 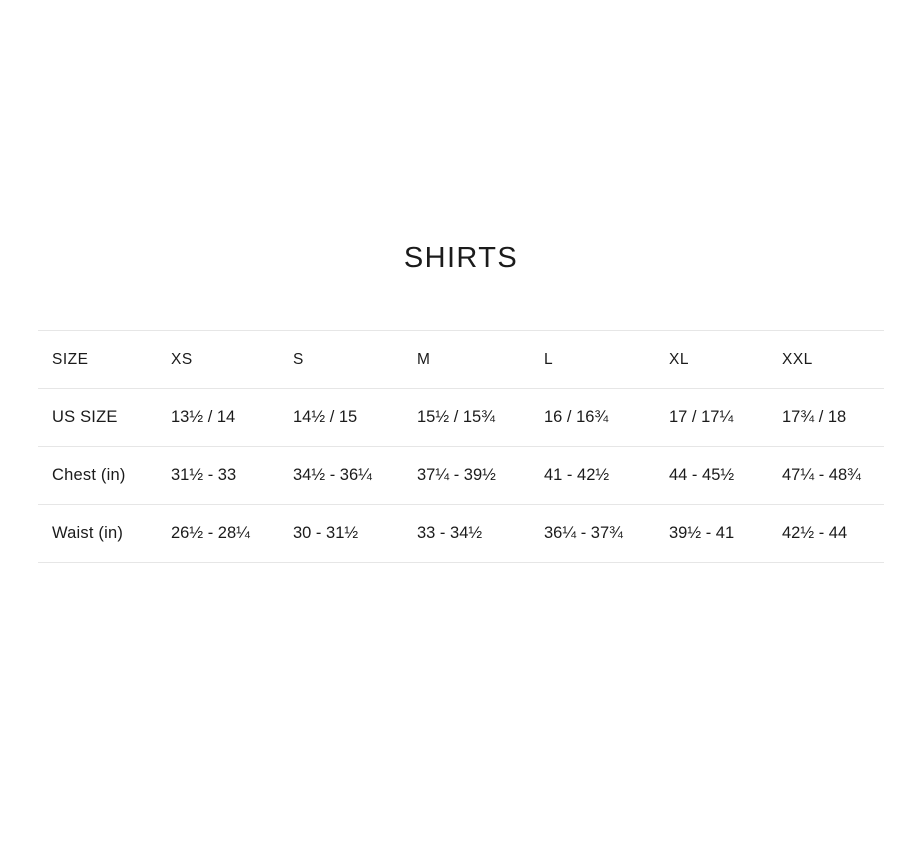 I want to click on column-header-xl-label: XL, so click(x=679, y=359).